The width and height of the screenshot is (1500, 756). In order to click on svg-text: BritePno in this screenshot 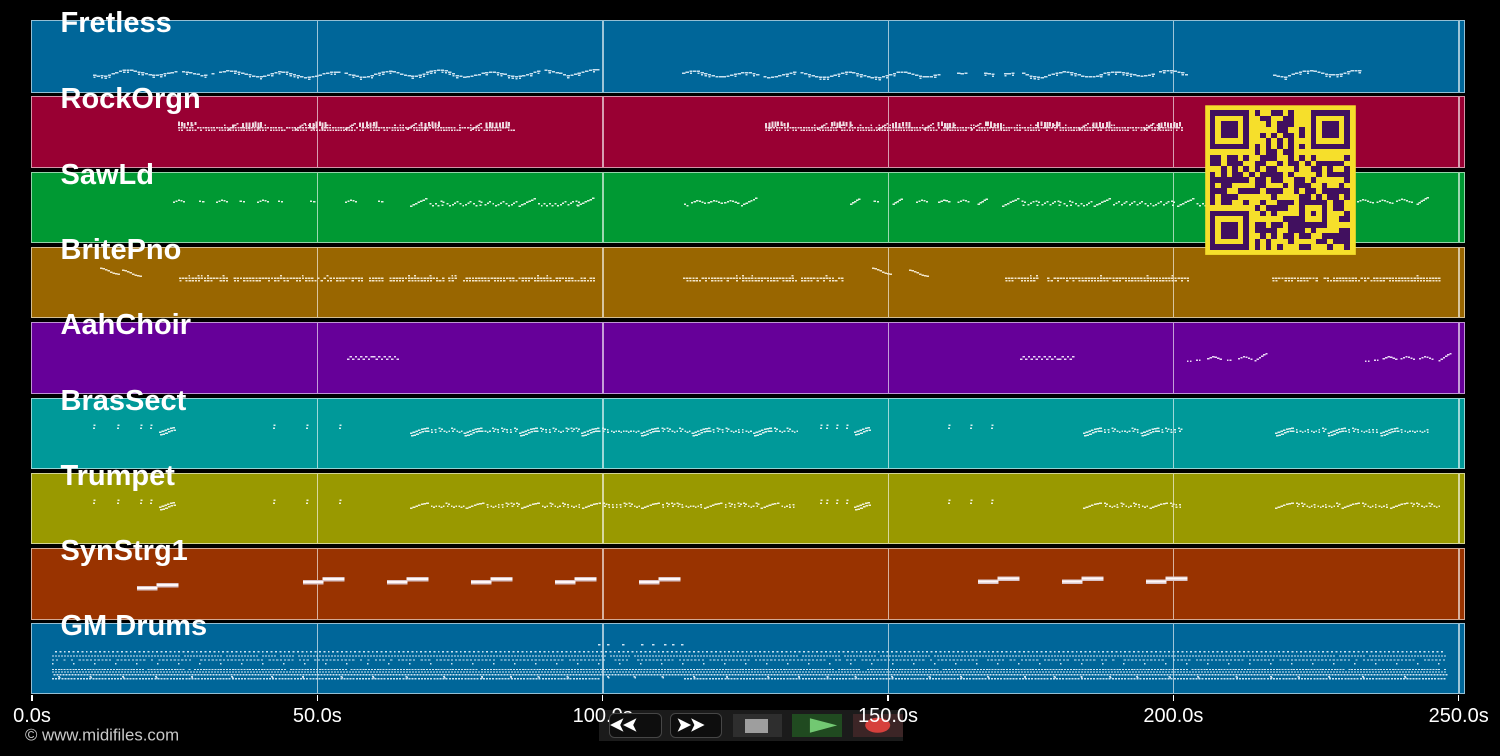, I will do `click(121, 250)`.